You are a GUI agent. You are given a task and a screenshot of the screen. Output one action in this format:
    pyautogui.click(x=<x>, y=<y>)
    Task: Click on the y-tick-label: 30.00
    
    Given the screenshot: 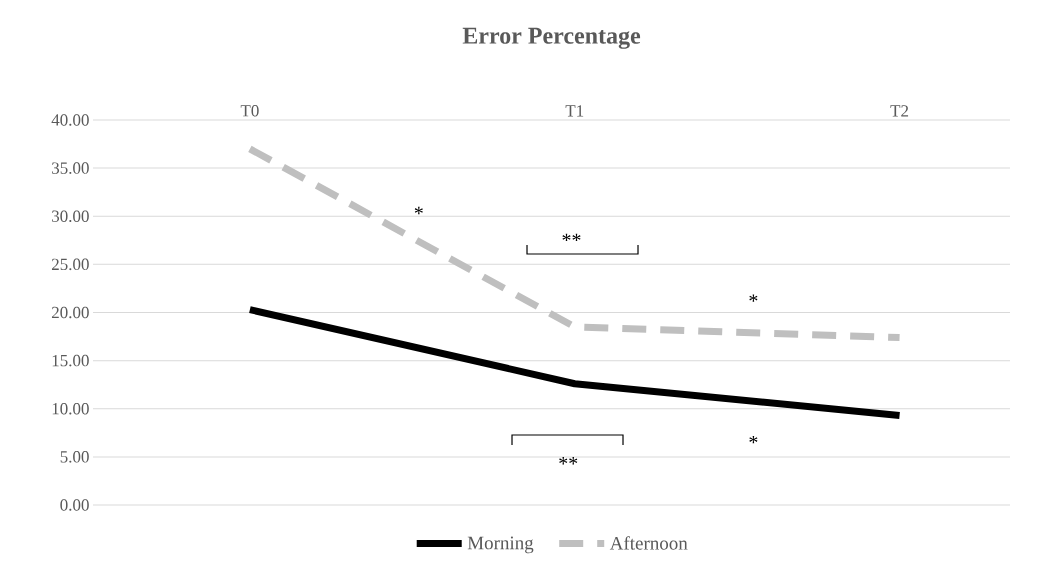 What is the action you would take?
    pyautogui.click(x=70, y=216)
    